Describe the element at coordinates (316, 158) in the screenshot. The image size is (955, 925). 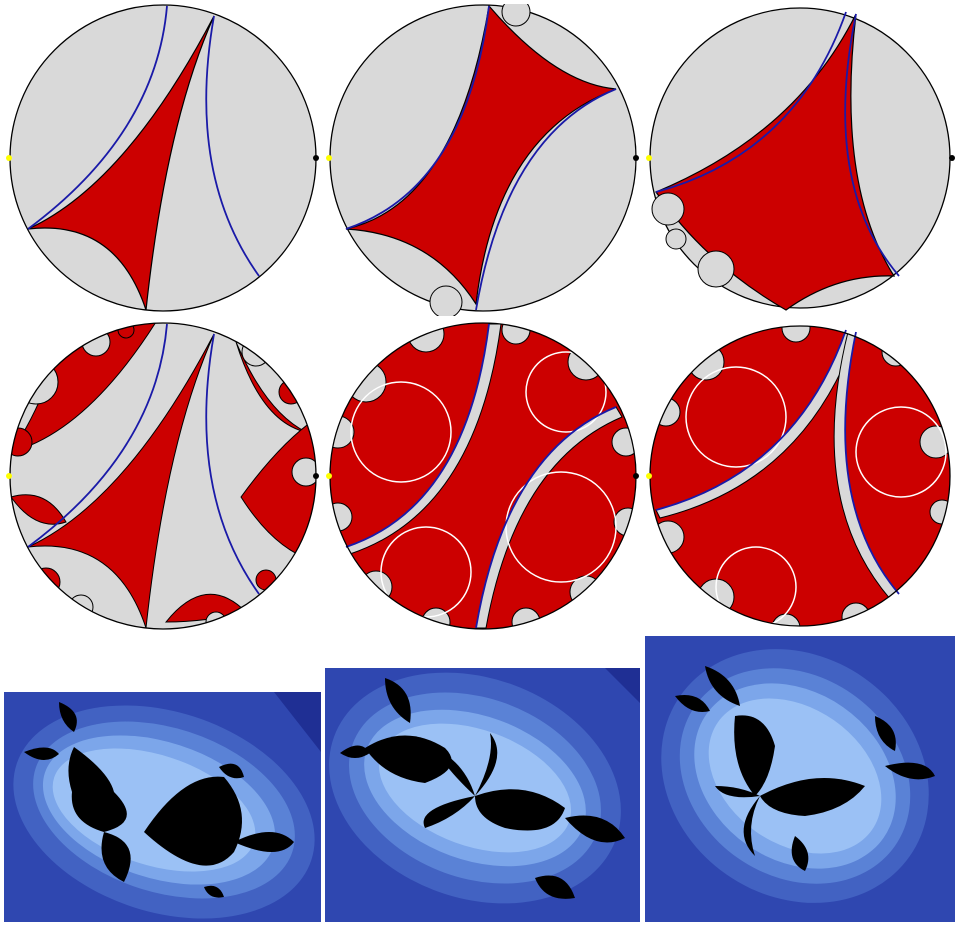
I see `black-marker` at that location.